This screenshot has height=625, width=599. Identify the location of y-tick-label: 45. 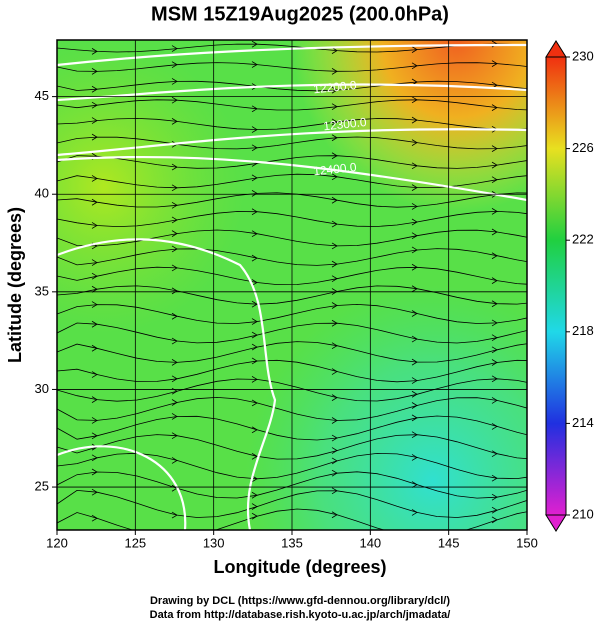
(42, 95).